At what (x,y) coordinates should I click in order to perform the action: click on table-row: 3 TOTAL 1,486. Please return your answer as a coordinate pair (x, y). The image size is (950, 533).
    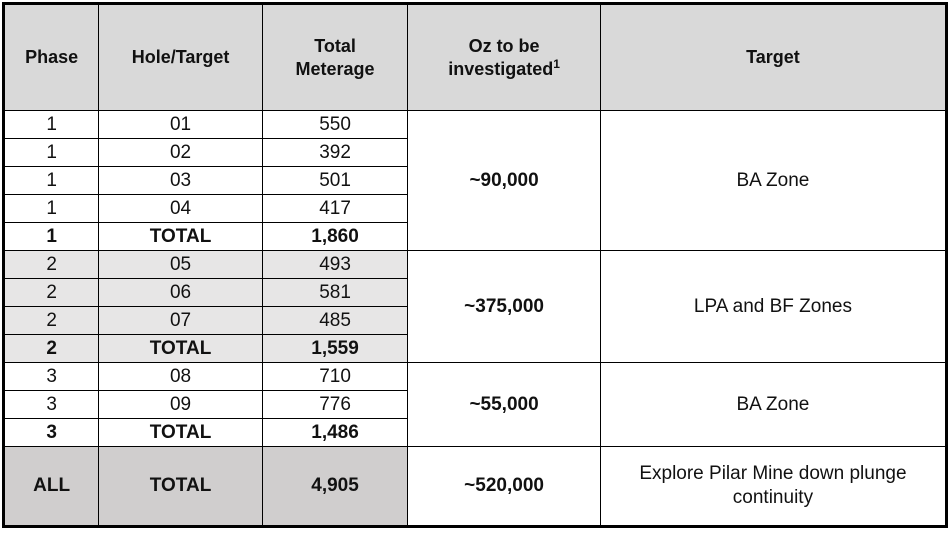
    Looking at the image, I should click on (474, 432).